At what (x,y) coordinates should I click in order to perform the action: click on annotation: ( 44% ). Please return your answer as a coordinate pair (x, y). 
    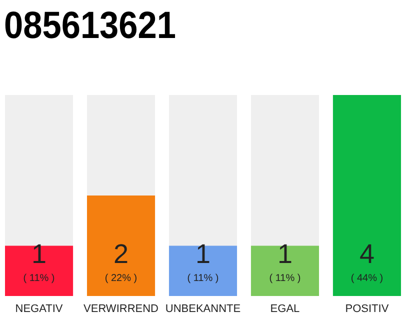
    Looking at the image, I should click on (367, 278).